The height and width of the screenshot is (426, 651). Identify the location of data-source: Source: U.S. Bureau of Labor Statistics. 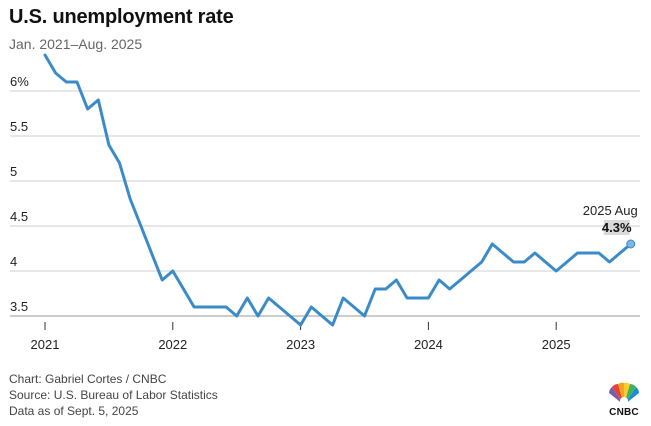
(113, 395).